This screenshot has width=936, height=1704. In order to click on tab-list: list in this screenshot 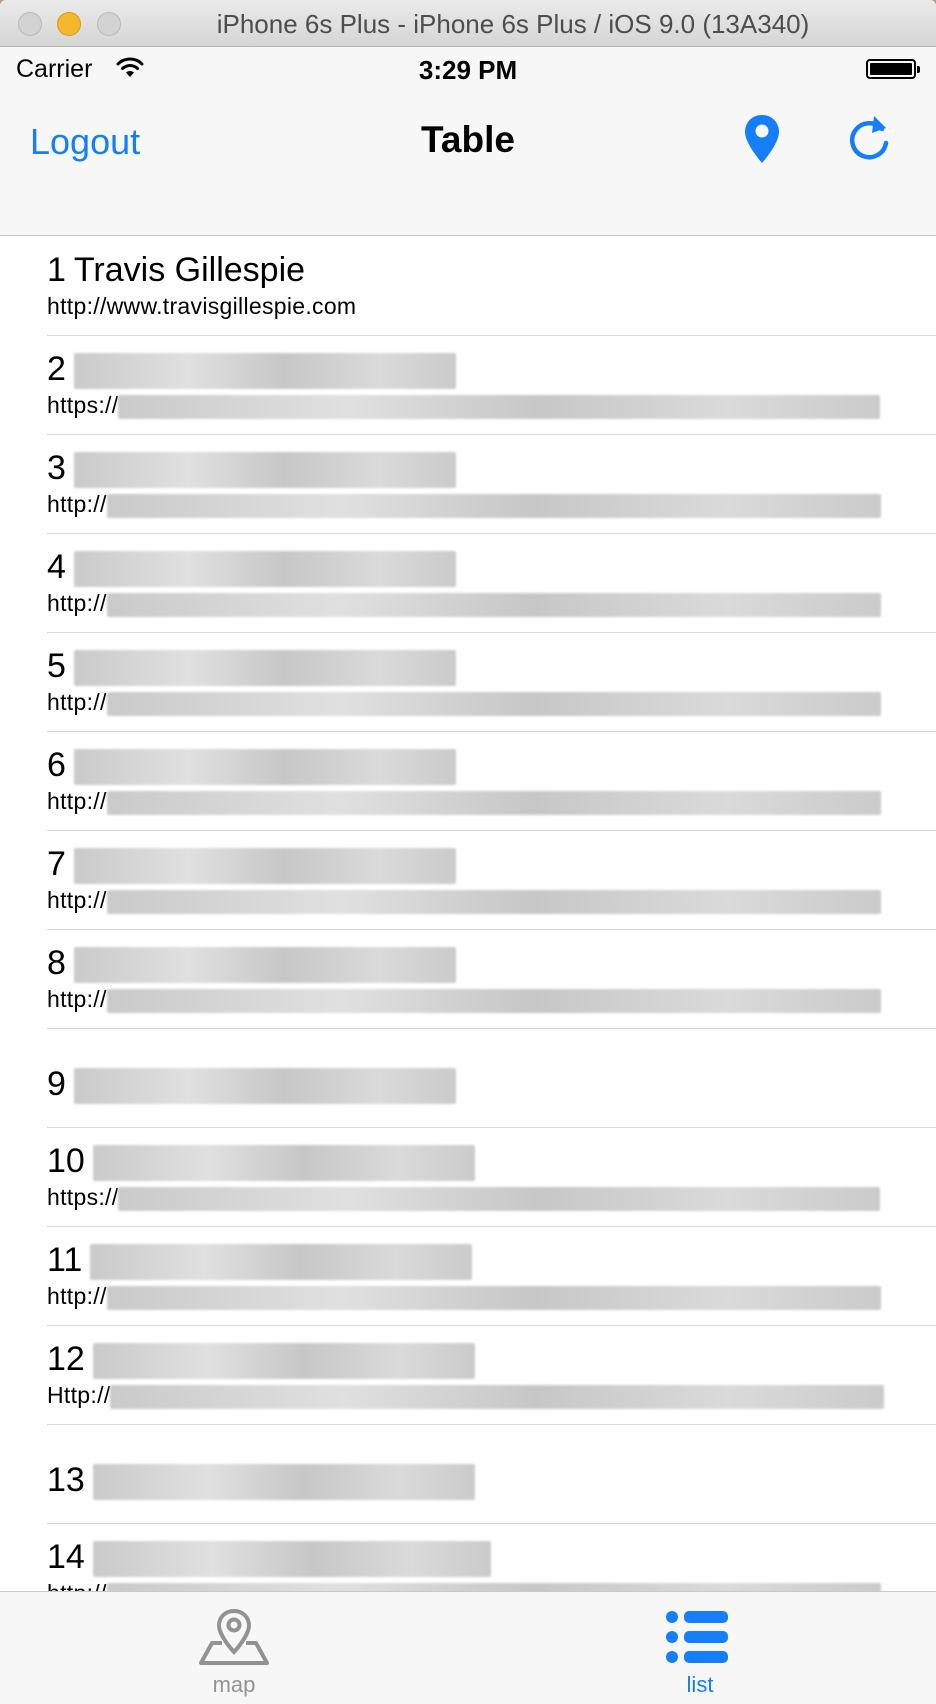, I will do `click(700, 1648)`.